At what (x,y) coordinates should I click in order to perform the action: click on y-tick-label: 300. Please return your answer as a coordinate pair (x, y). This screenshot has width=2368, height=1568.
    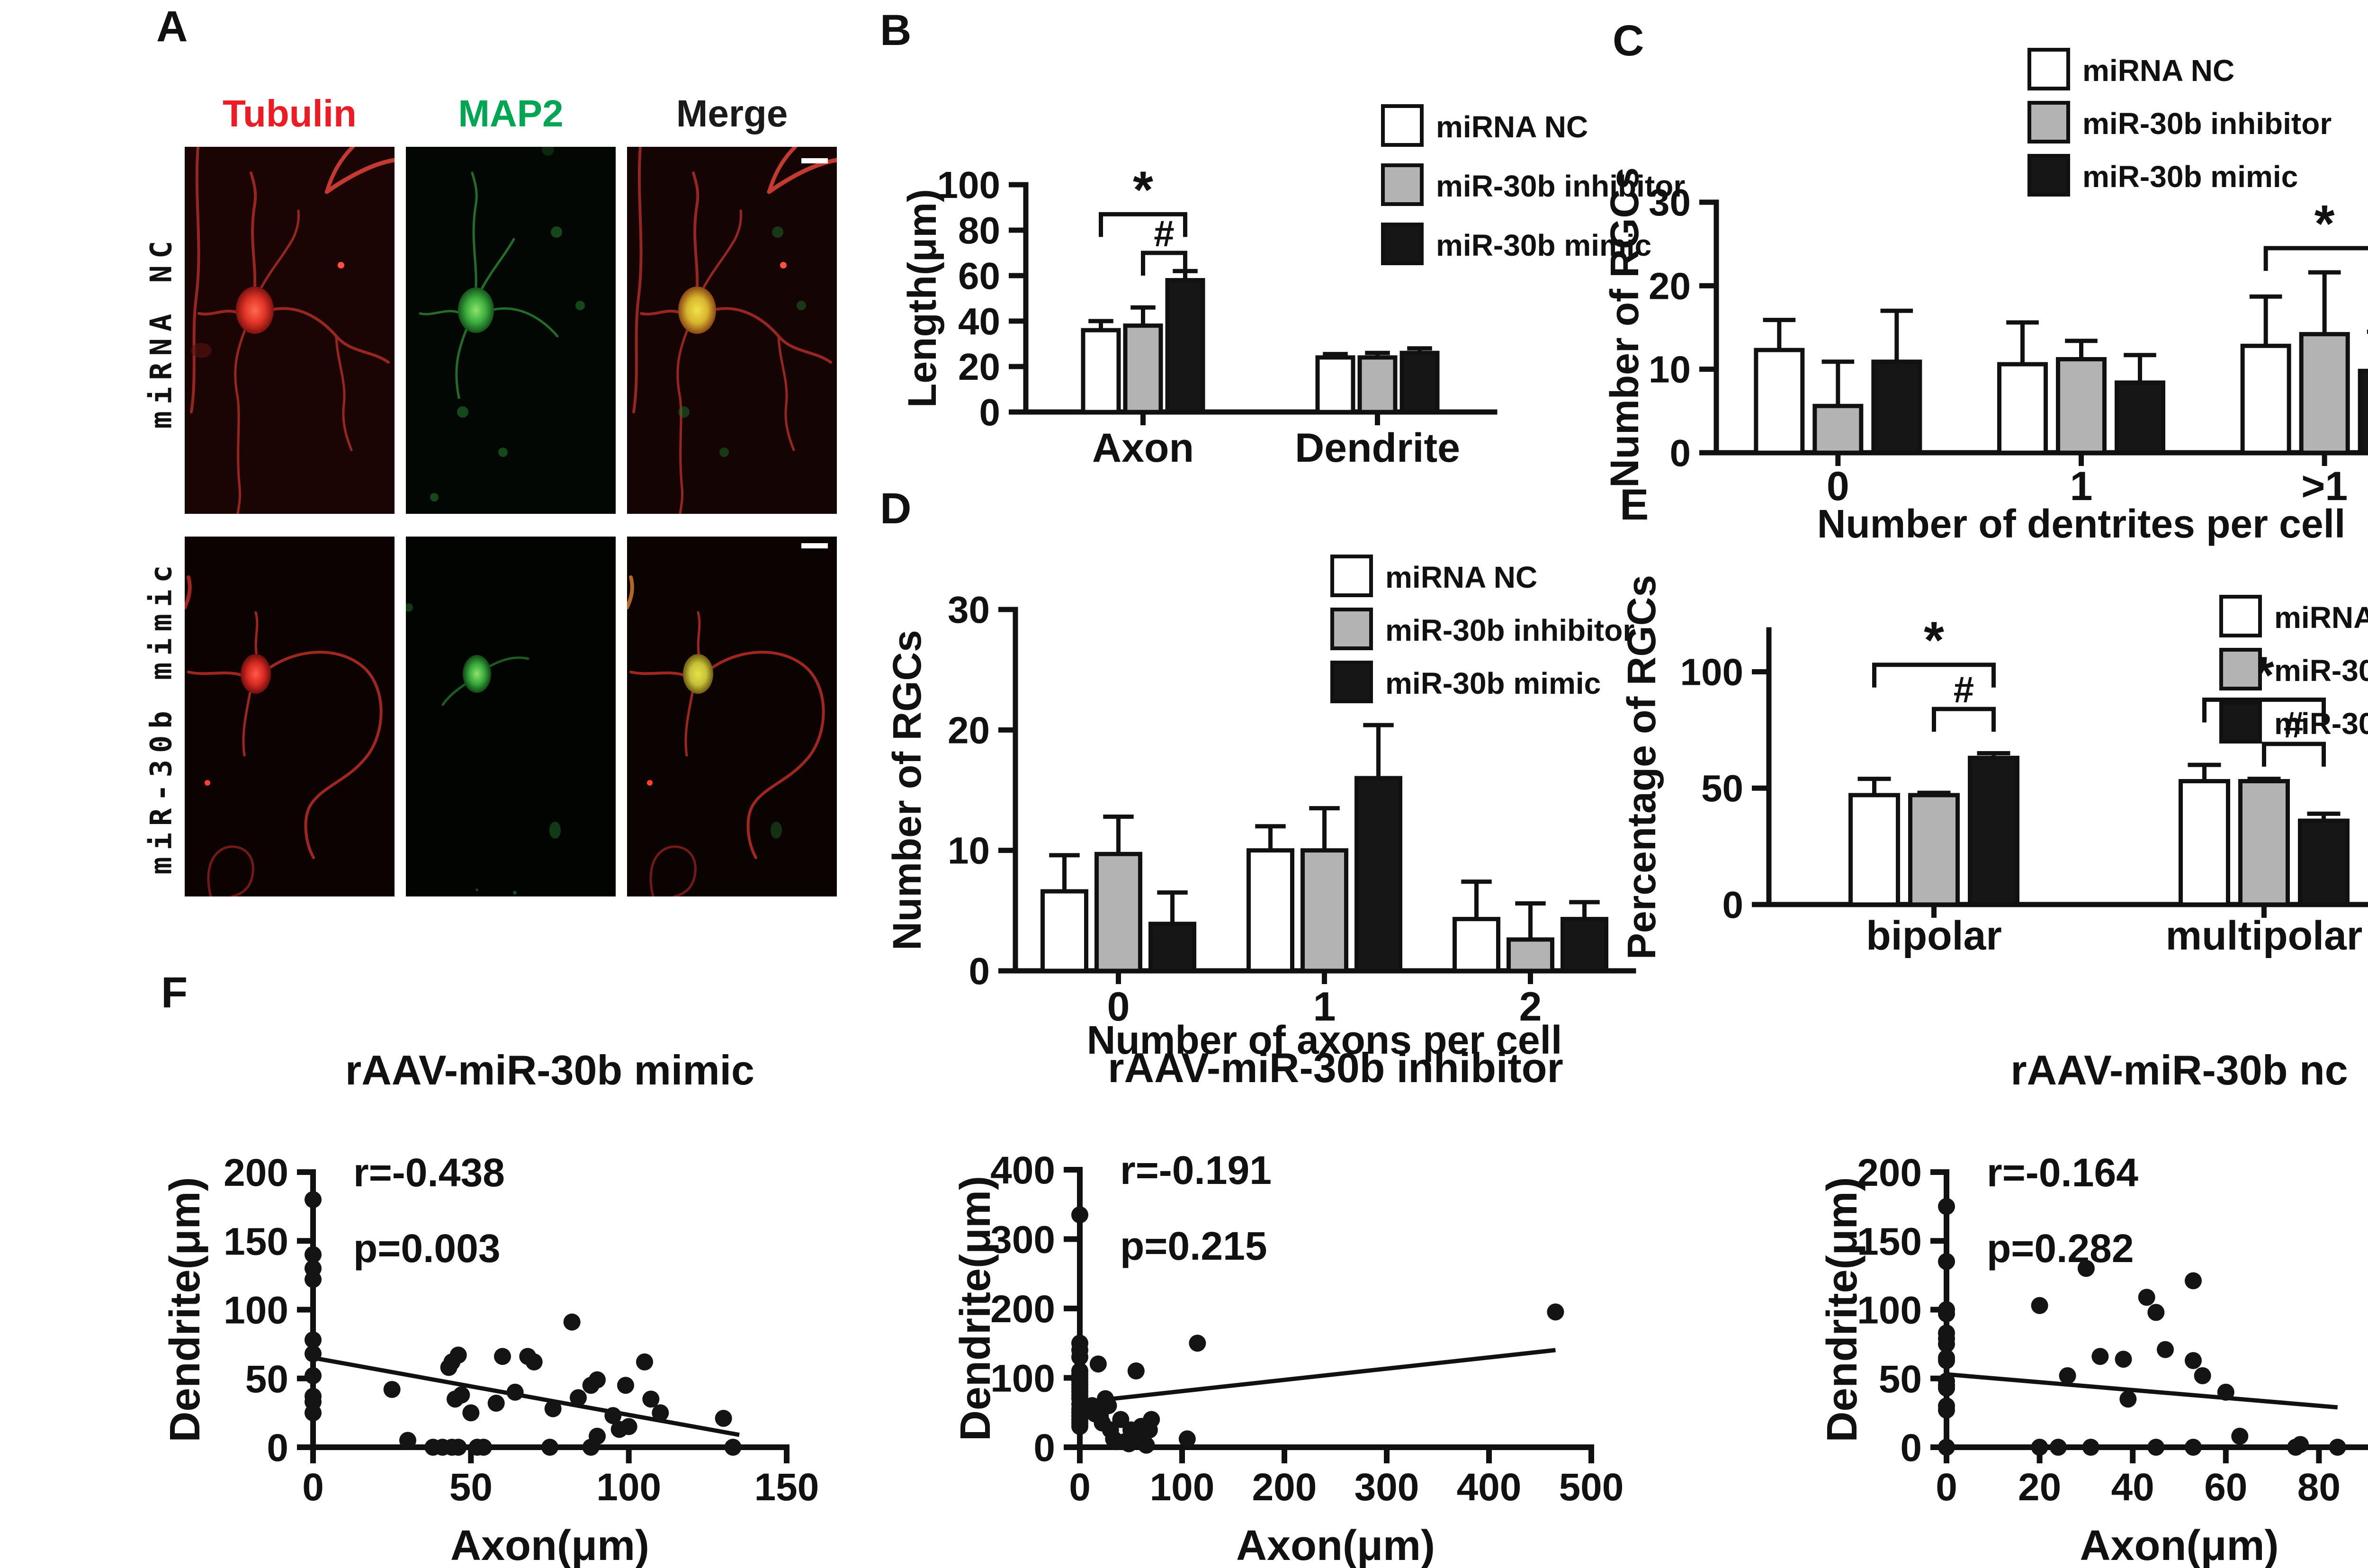
    Looking at the image, I should click on (1023, 1240).